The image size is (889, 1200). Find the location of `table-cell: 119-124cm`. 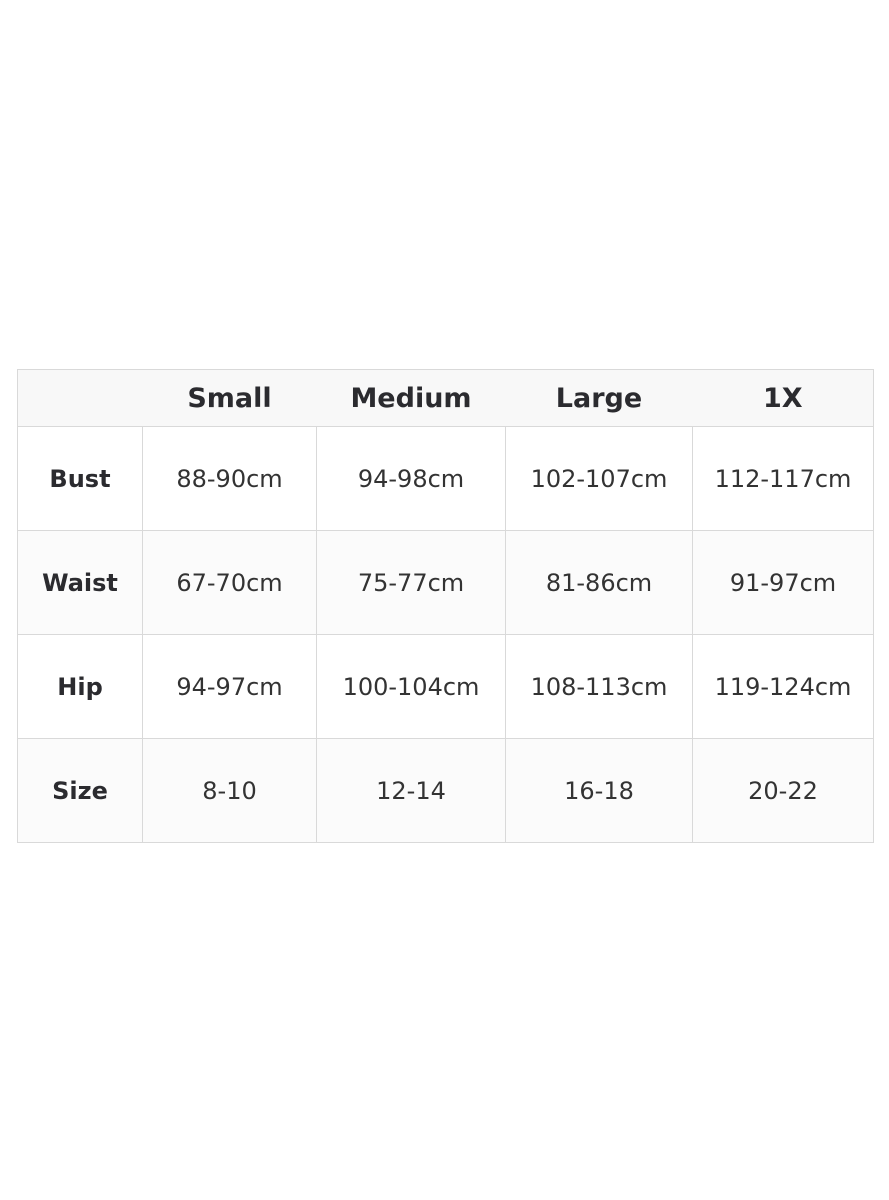

table-cell: 119-124cm is located at coordinates (783, 686).